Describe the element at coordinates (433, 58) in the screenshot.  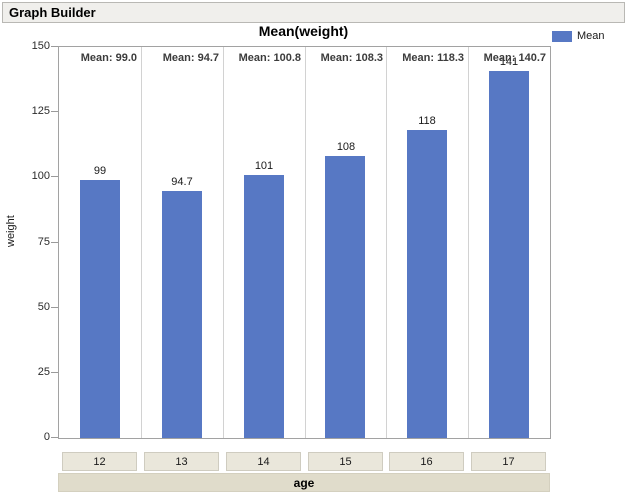
I see `mean-caption: Mean: 118.3` at that location.